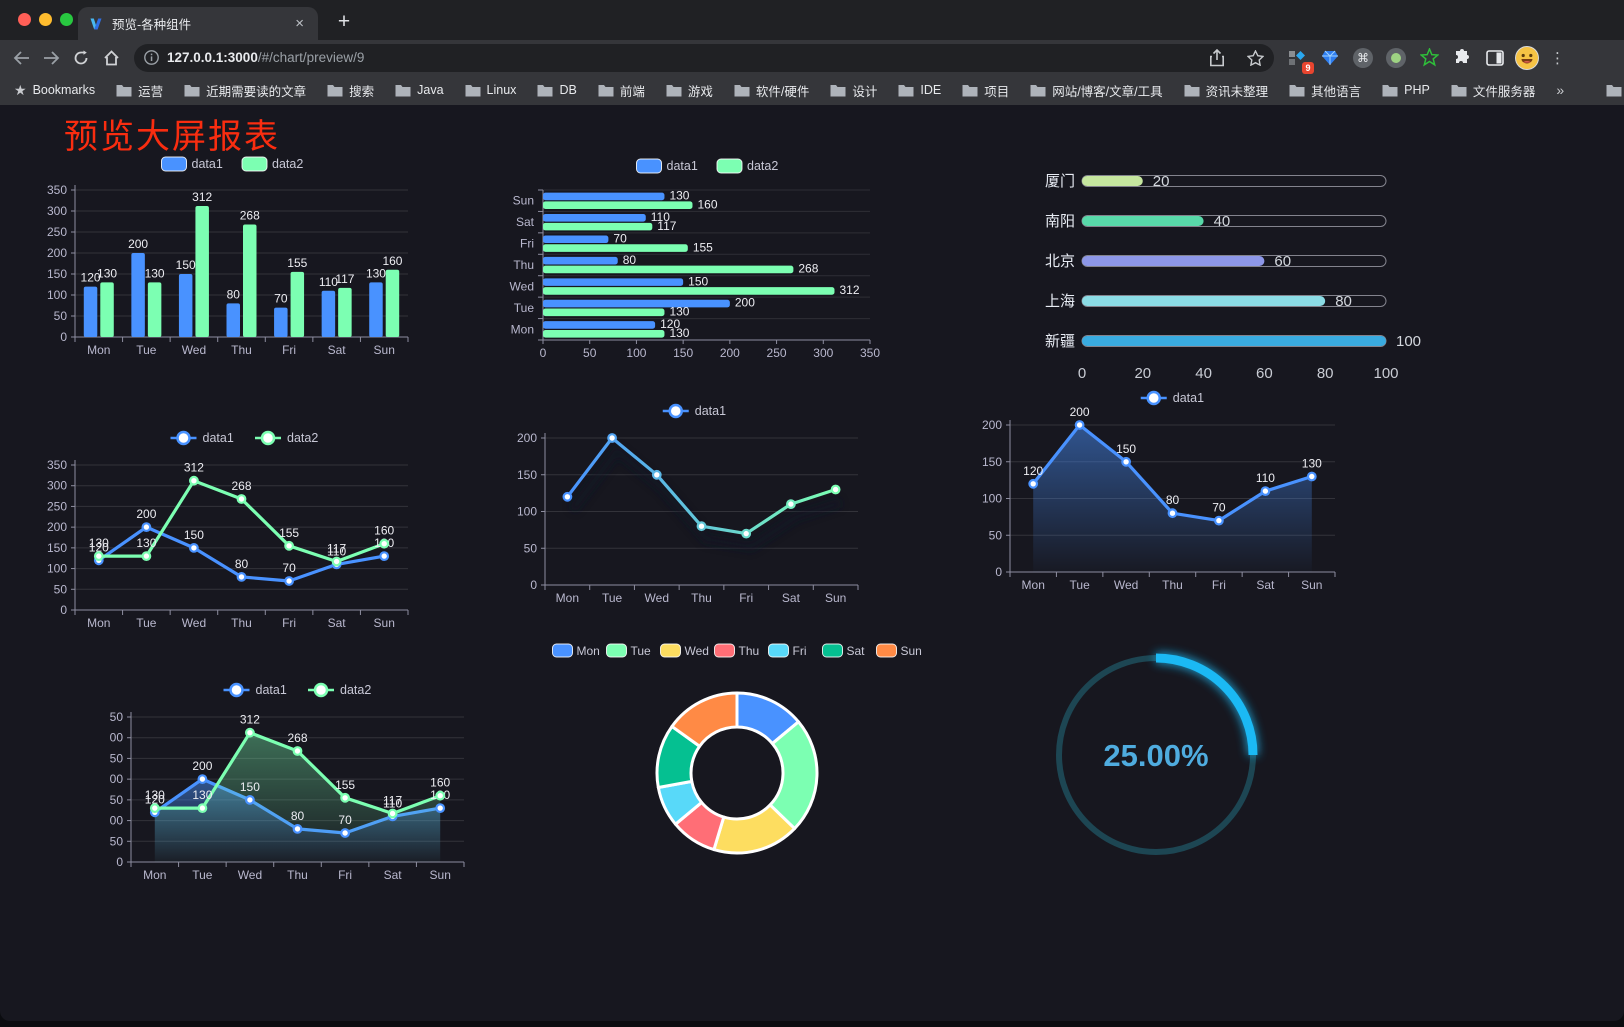 The image size is (1624, 1027). I want to click on forward-icon, so click(51, 58).